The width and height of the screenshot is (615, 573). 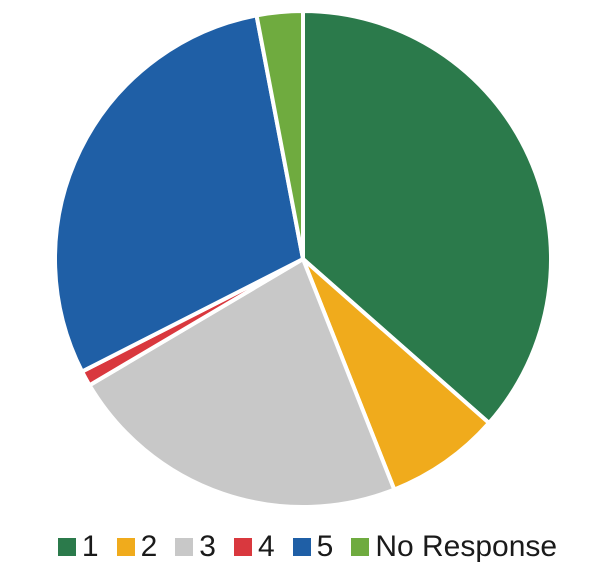 I want to click on legend-item-1: 1, so click(x=78, y=547).